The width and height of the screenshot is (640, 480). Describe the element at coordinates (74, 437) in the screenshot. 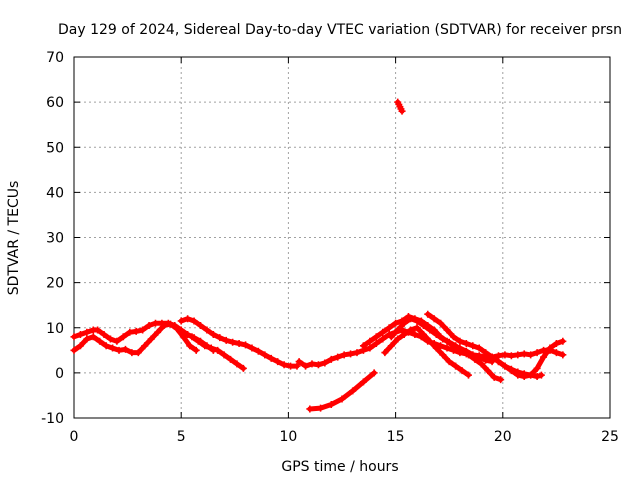

I see `x-tick-label: 0` at that location.